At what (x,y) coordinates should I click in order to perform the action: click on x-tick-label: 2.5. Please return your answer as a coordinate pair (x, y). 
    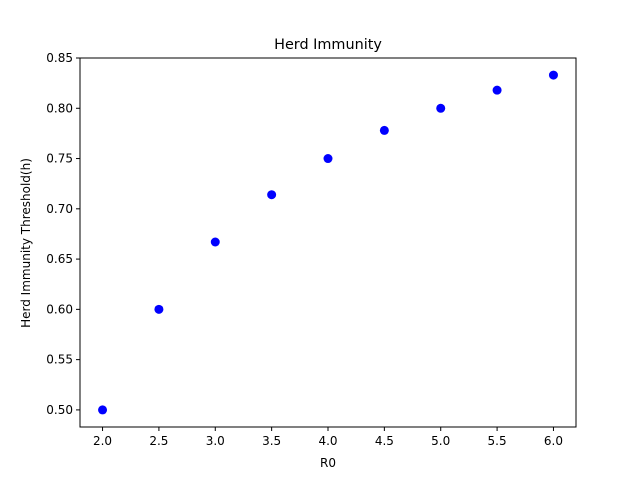
    Looking at the image, I should click on (158, 441).